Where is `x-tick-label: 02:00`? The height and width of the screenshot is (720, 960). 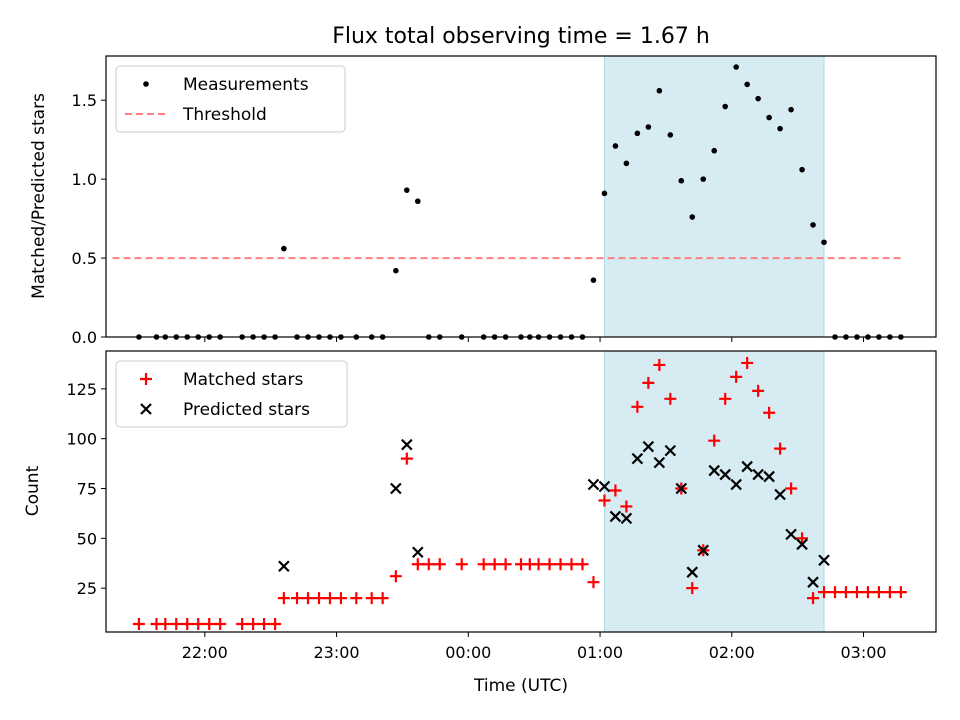 x-tick-label: 02:00 is located at coordinates (732, 652).